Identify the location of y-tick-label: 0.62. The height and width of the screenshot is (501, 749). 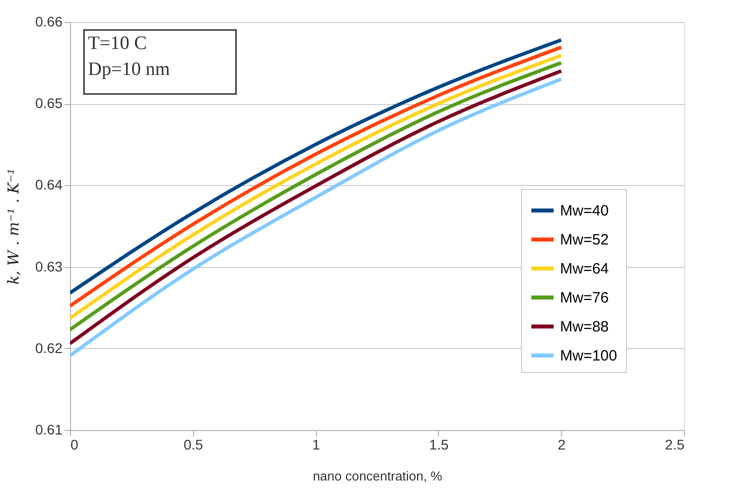
(49, 348).